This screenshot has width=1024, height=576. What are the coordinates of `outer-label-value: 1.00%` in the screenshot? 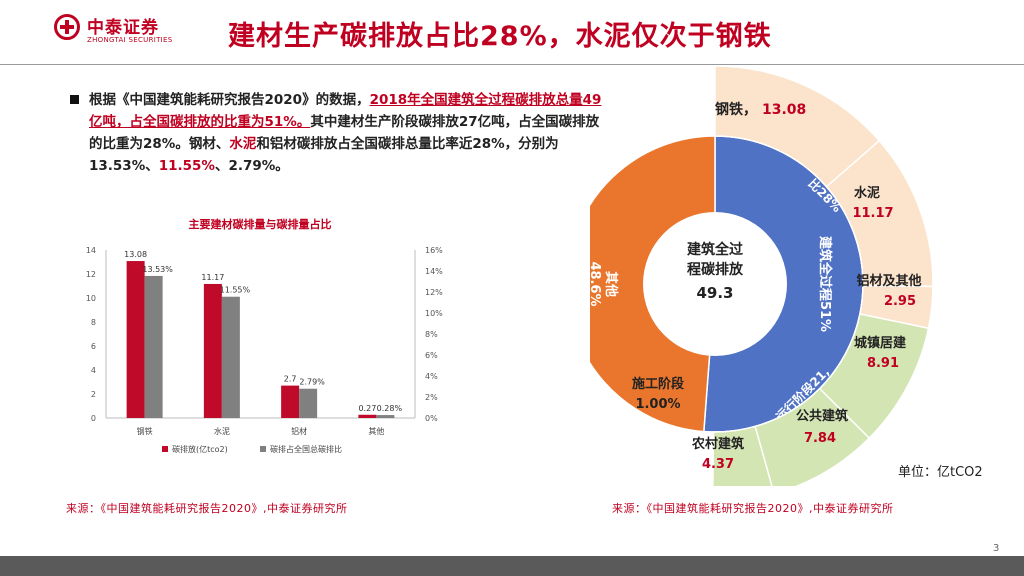 It's located at (657, 404).